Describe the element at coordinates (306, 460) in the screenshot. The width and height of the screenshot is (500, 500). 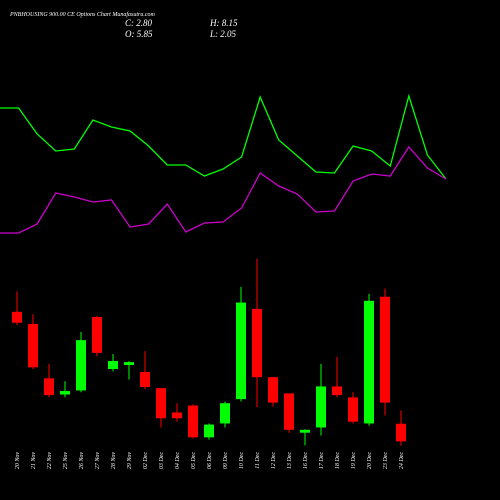
I see `x-tick-label: 16 Dec` at that location.